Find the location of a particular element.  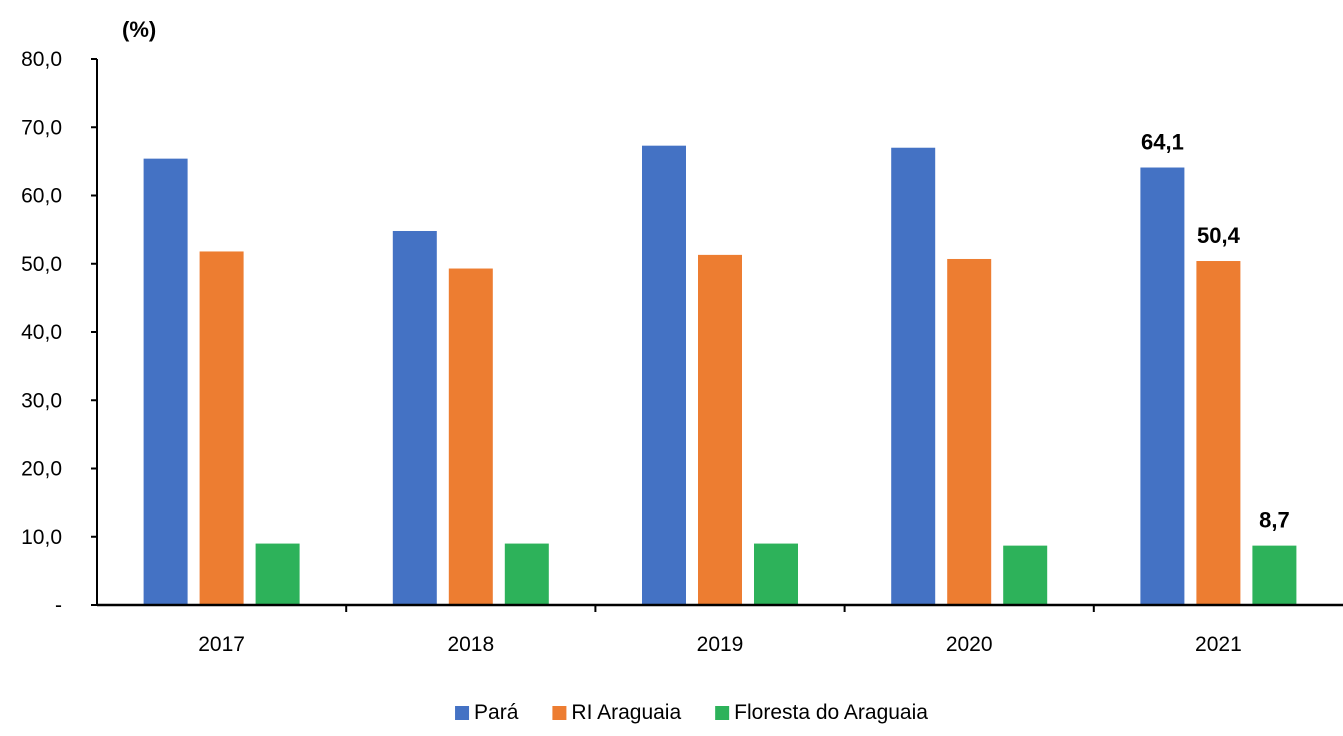

x-tick-label: 2018 is located at coordinates (470, 644).